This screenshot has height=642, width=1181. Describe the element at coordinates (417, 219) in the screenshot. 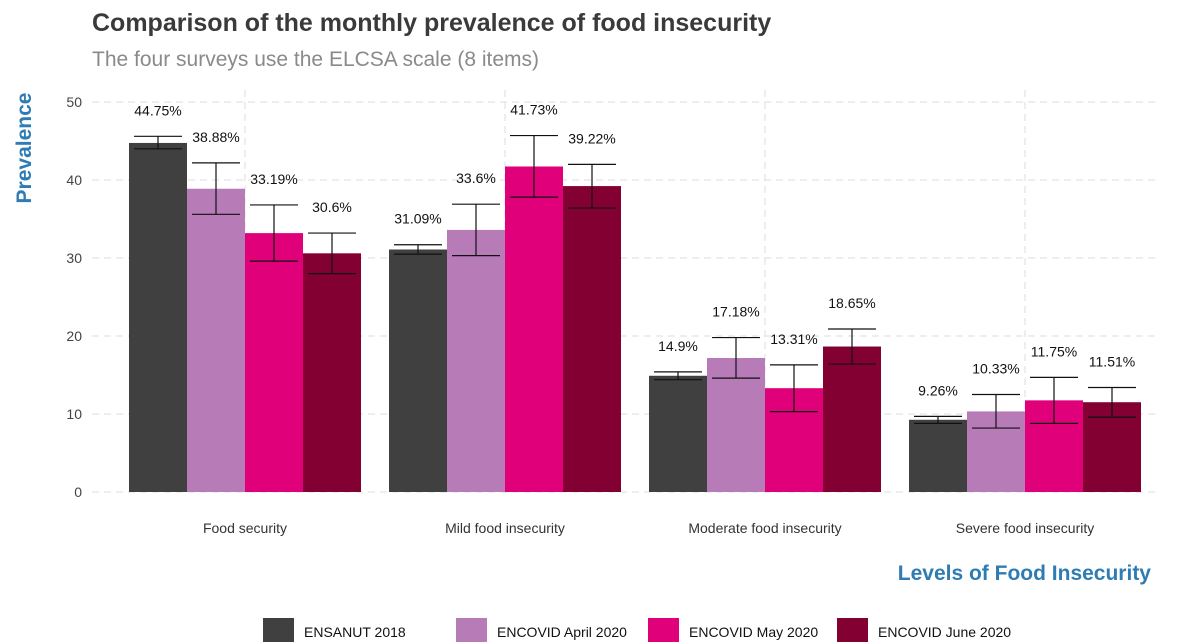

I see `data-label: 31.09%` at that location.